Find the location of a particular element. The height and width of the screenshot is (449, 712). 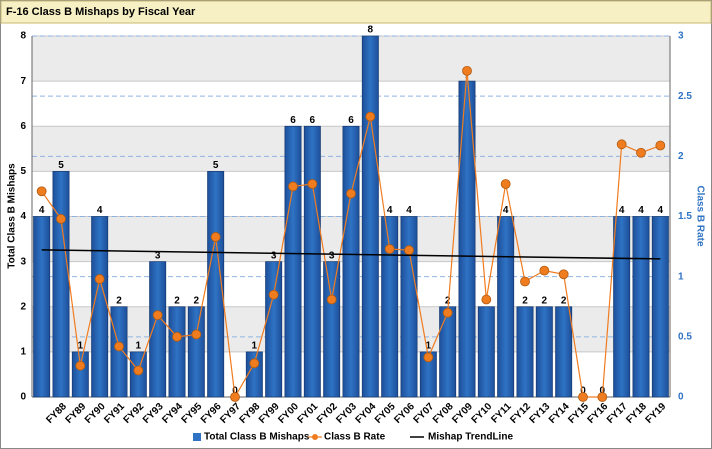

y2-tick-label: 2.5 is located at coordinates (685, 96).